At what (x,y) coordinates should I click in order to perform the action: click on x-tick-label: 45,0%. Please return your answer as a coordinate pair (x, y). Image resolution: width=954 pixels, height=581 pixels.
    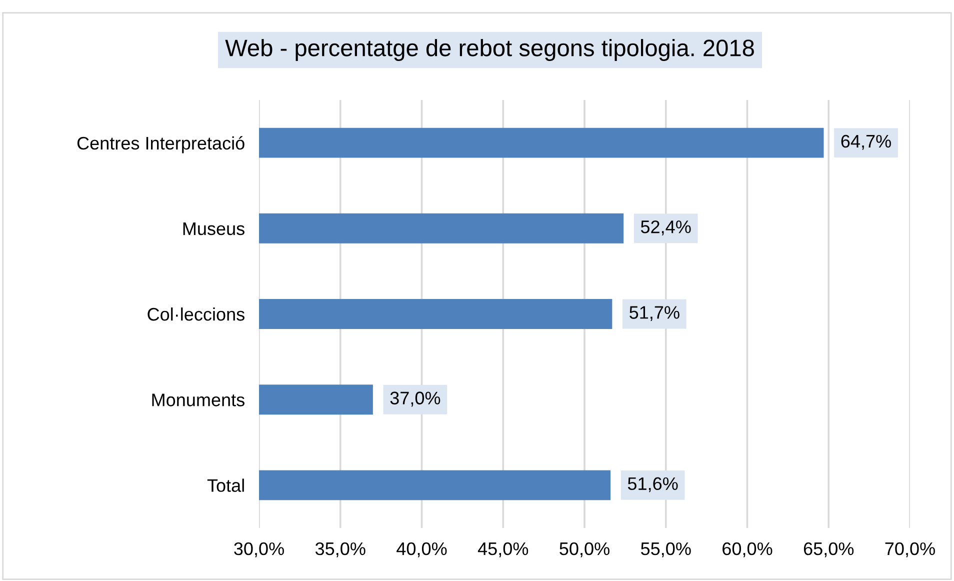
    Looking at the image, I should click on (503, 550).